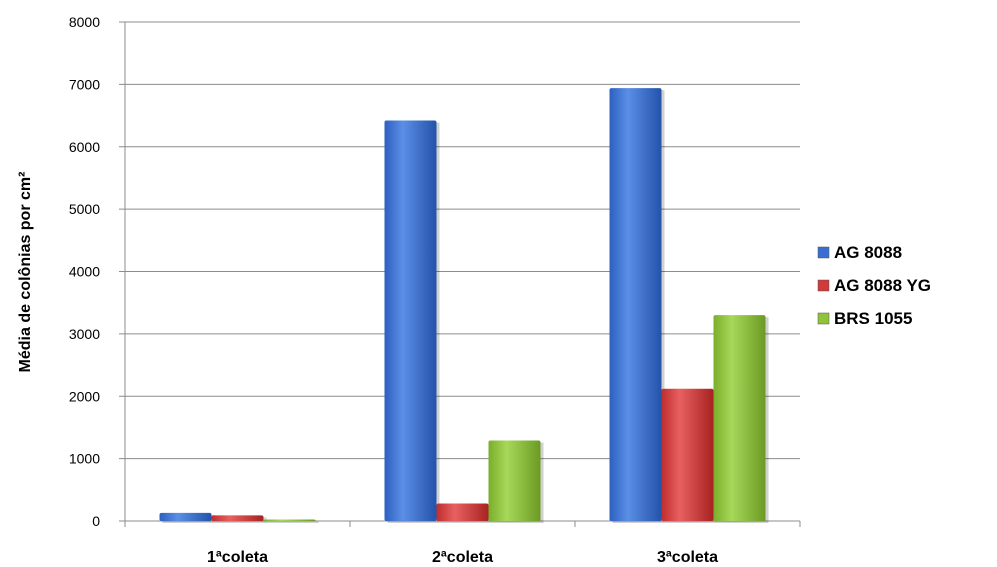  What do you see at coordinates (84, 84) in the screenshot?
I see `y-tick-label: 7000` at bounding box center [84, 84].